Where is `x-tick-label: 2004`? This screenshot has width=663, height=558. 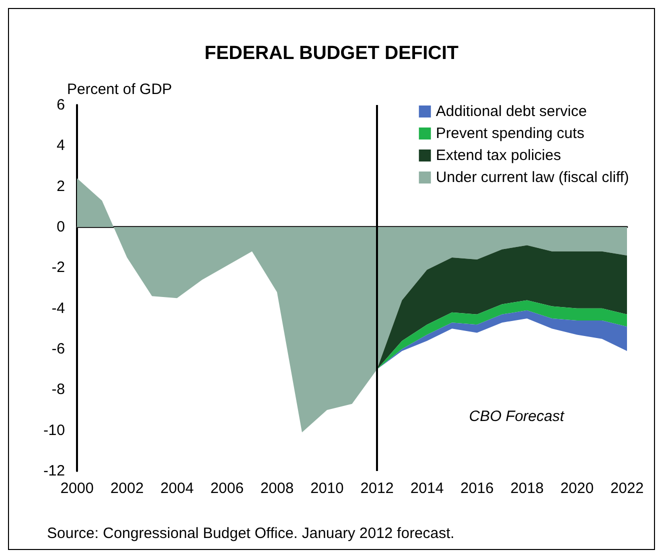
x-tick-label: 2004 is located at coordinates (177, 488).